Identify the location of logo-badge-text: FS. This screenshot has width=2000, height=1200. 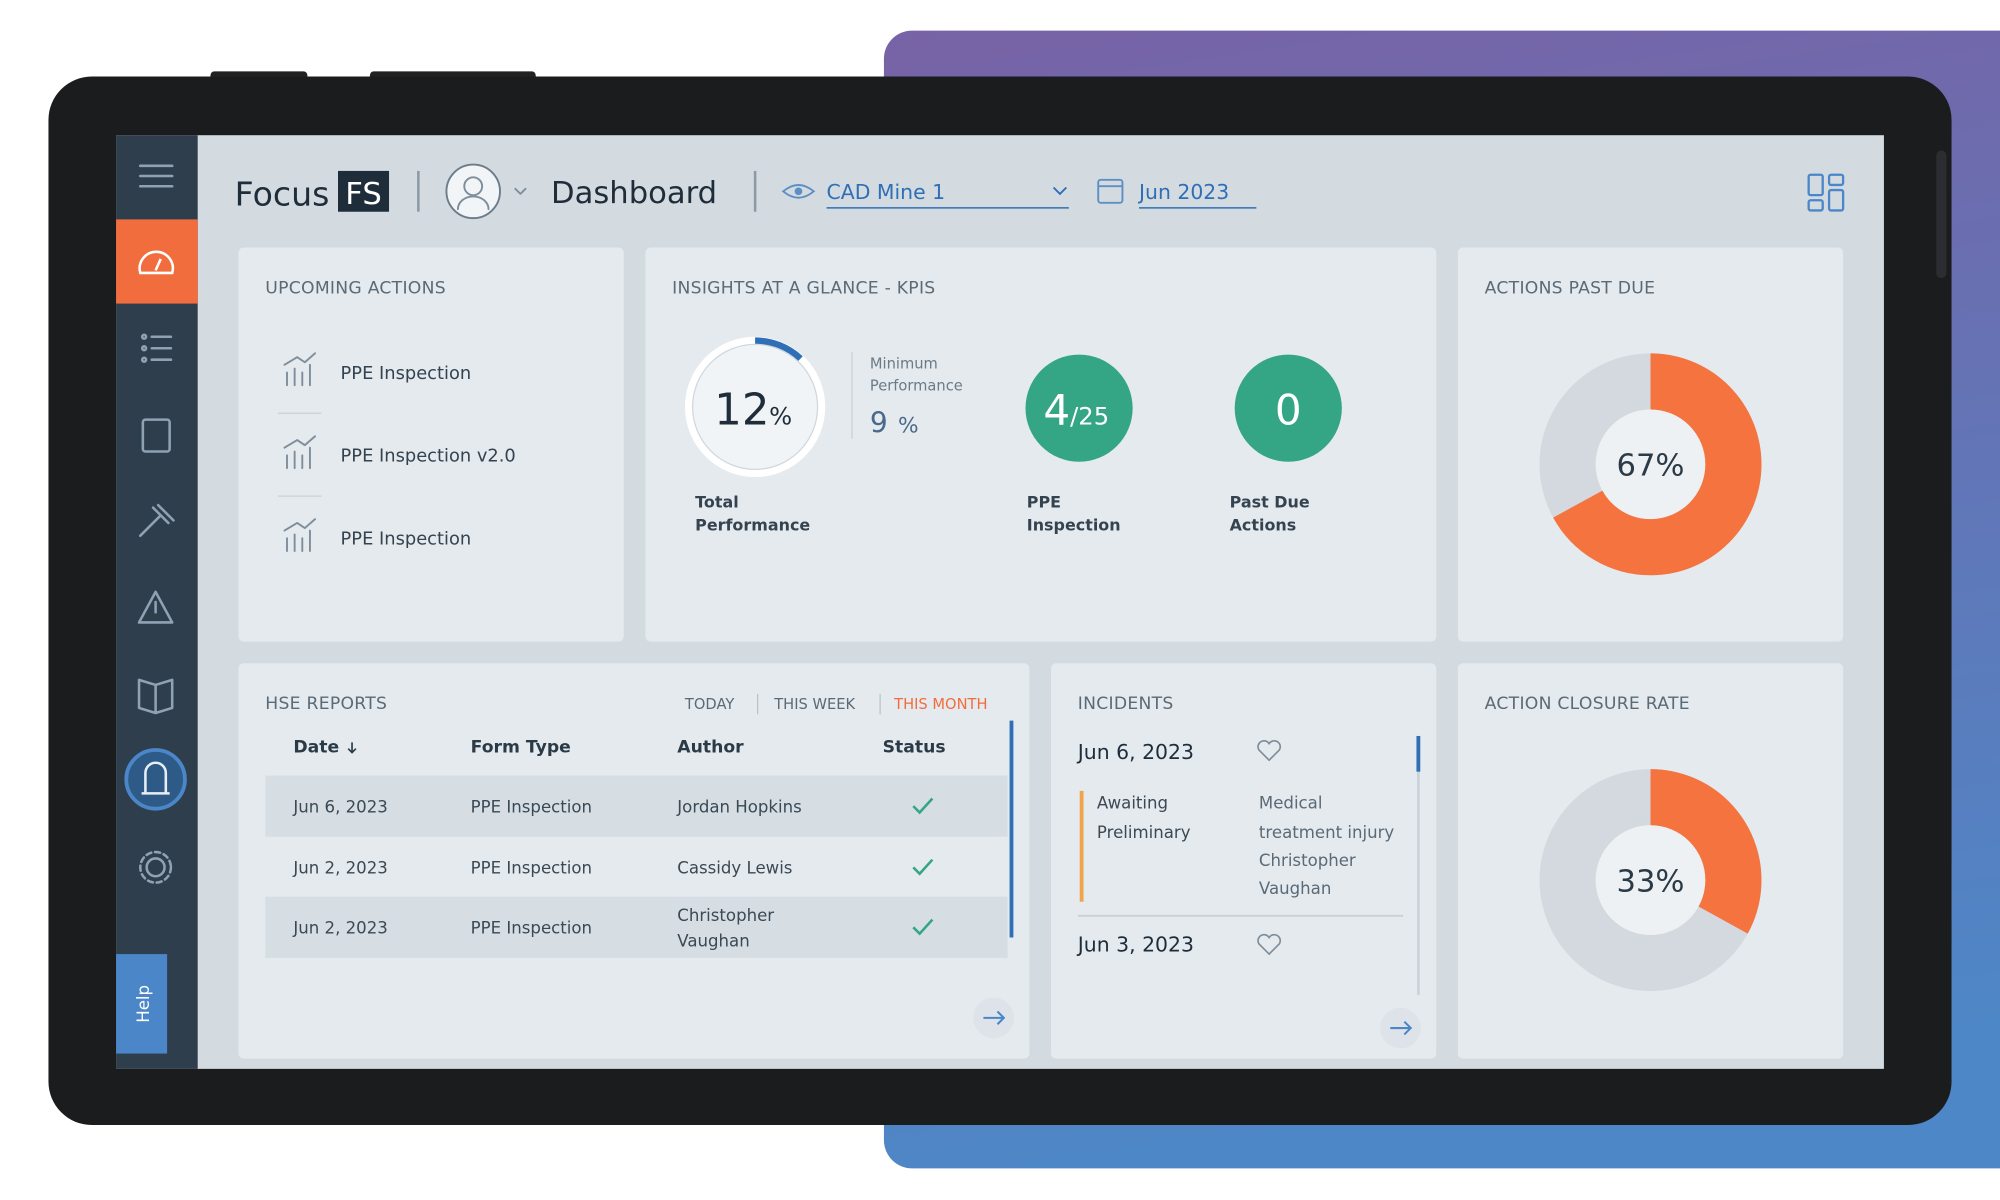
(363, 194).